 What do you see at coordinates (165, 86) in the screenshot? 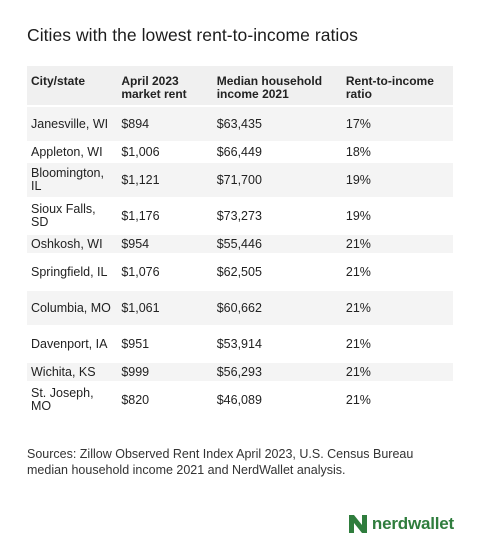
I see `header-market-rent: April 2023 market rent` at bounding box center [165, 86].